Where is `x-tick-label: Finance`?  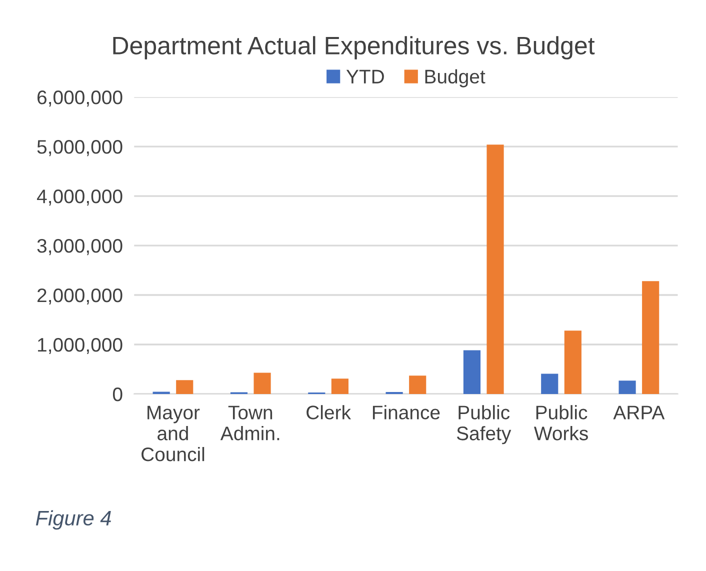 x-tick-label: Finance is located at coordinates (406, 412).